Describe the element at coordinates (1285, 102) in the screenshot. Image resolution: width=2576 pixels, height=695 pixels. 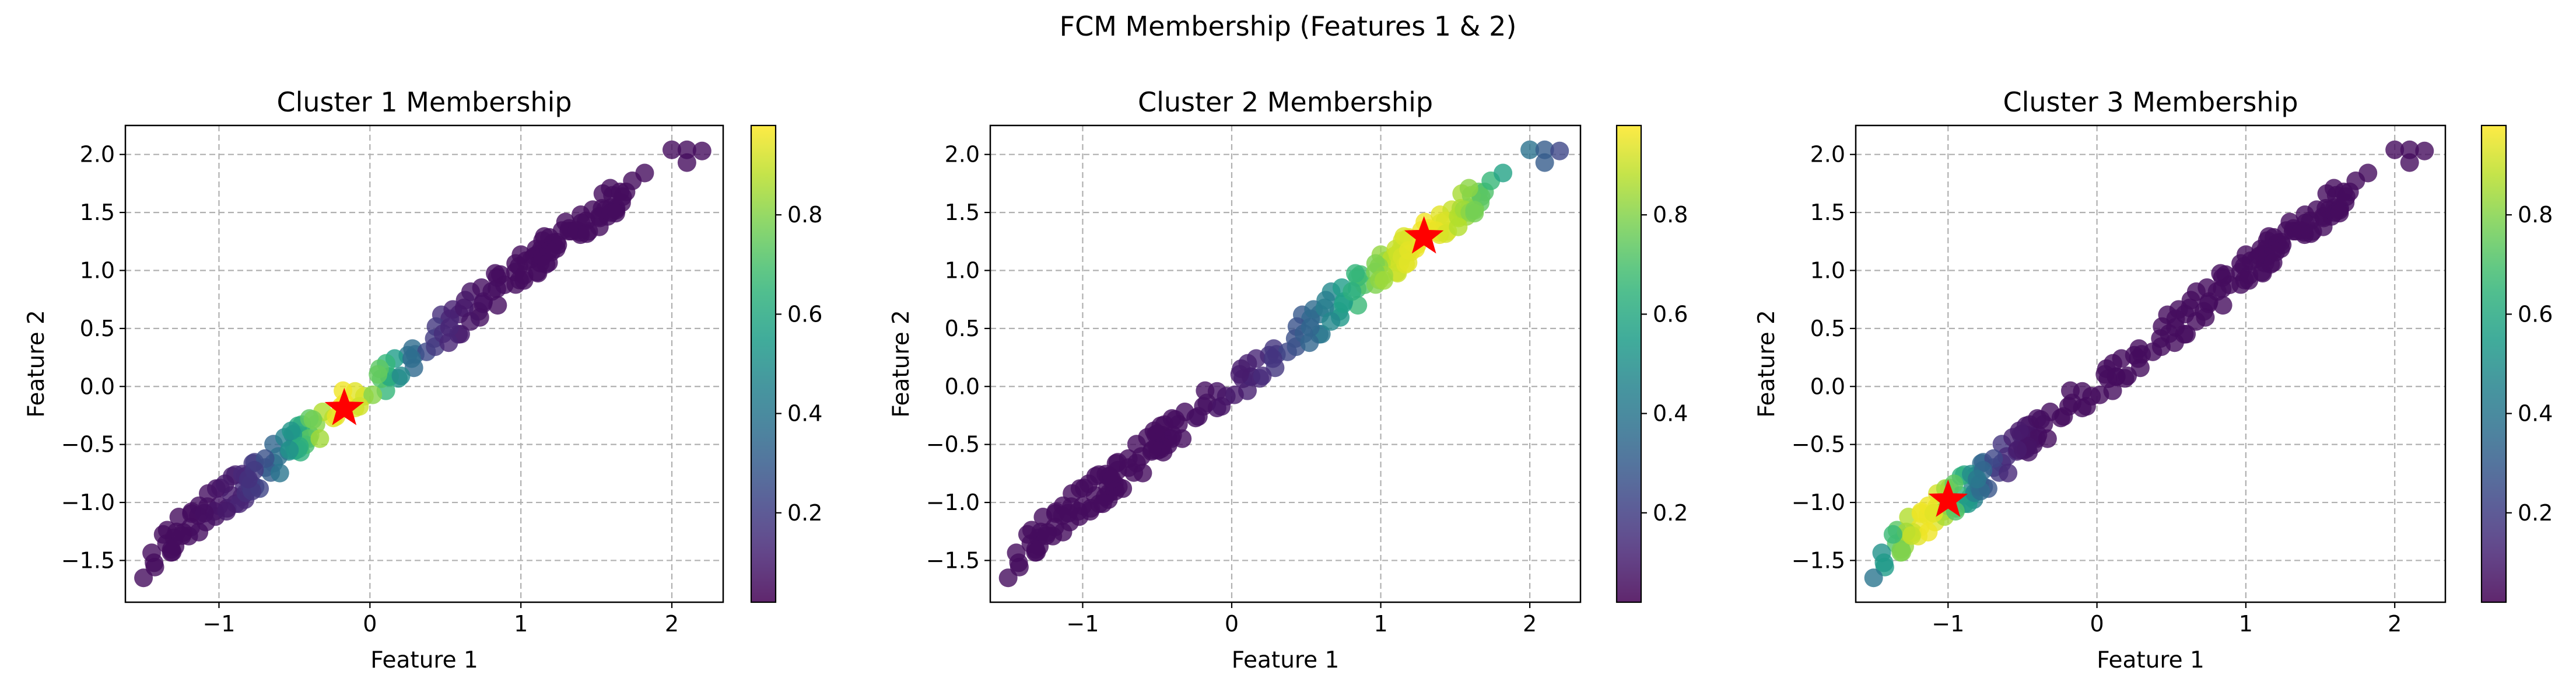
I see `chart-title: Cluster 2 Membership` at that location.